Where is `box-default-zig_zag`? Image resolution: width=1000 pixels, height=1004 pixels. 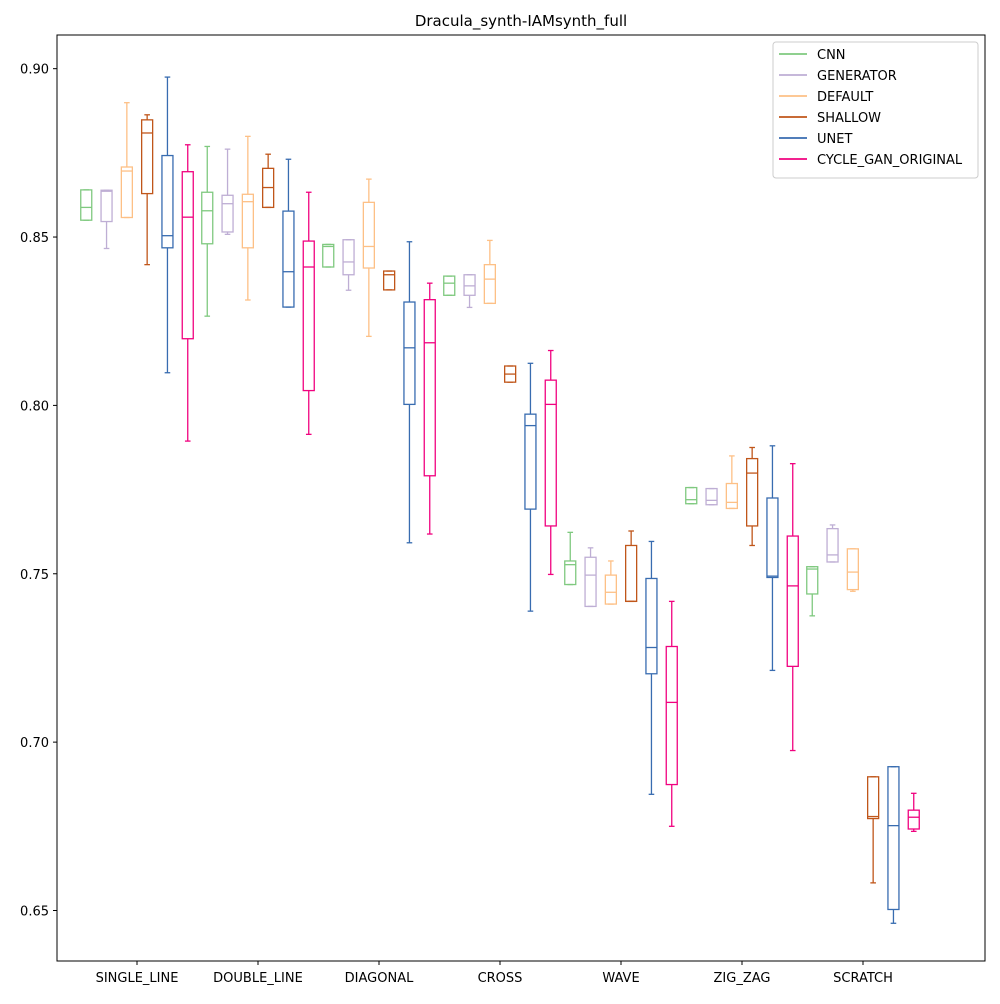 box-default-zig_zag is located at coordinates (731, 482).